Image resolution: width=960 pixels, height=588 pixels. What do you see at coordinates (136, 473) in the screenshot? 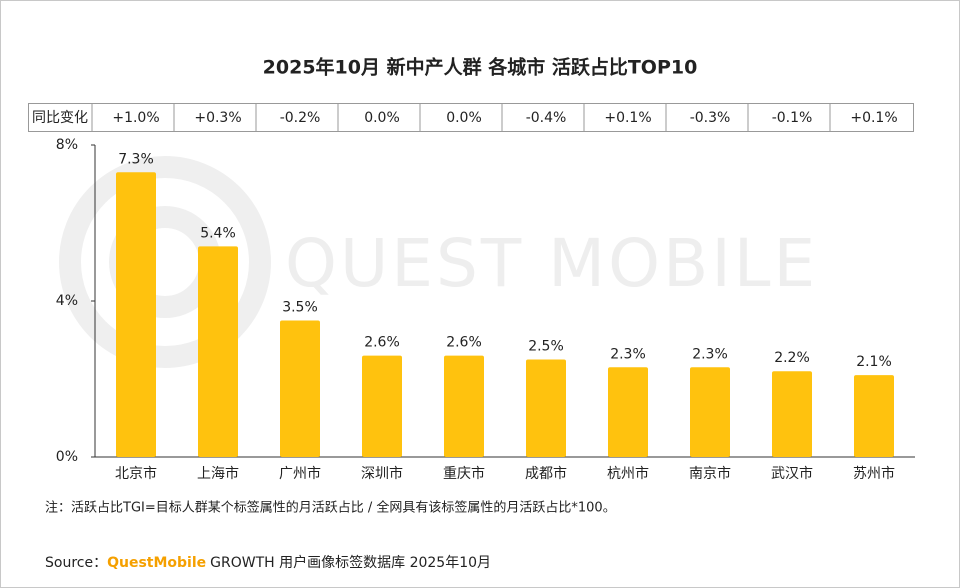
I see `x-tick-label: 北京市` at bounding box center [136, 473].